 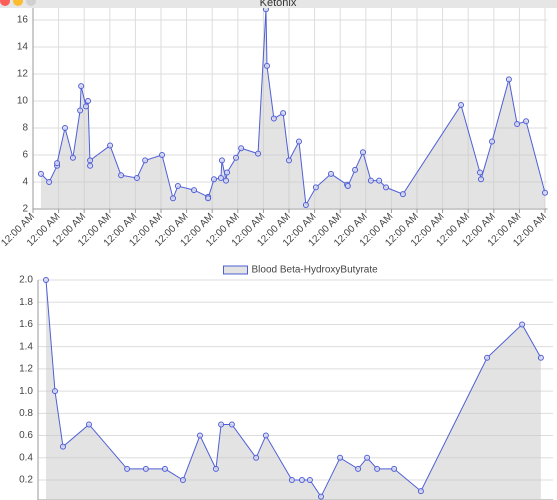 What do you see at coordinates (26, 280) in the screenshot?
I see `y-tick-label: 2.0` at bounding box center [26, 280].